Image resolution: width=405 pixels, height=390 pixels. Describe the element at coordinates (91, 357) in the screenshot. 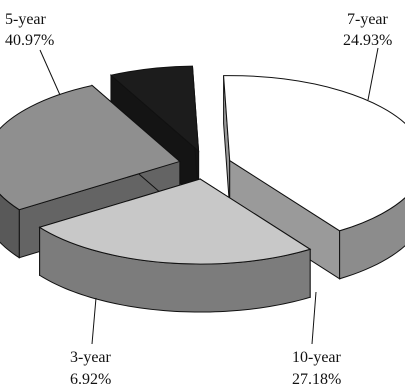

I see `label-category-3-year: 3-year` at that location.